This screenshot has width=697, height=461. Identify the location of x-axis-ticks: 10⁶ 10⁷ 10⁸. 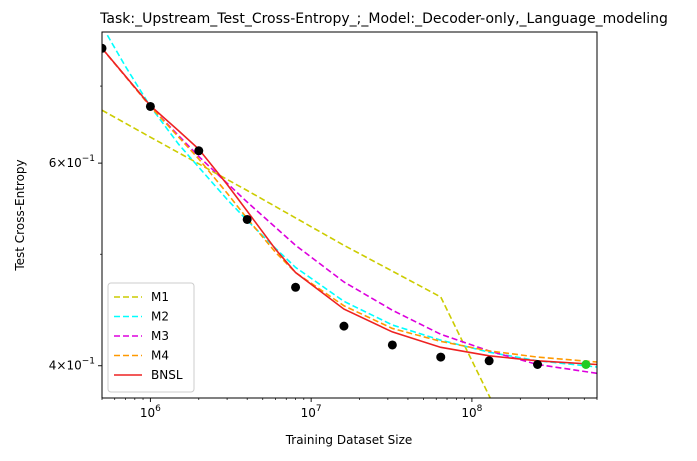
(349, 409).